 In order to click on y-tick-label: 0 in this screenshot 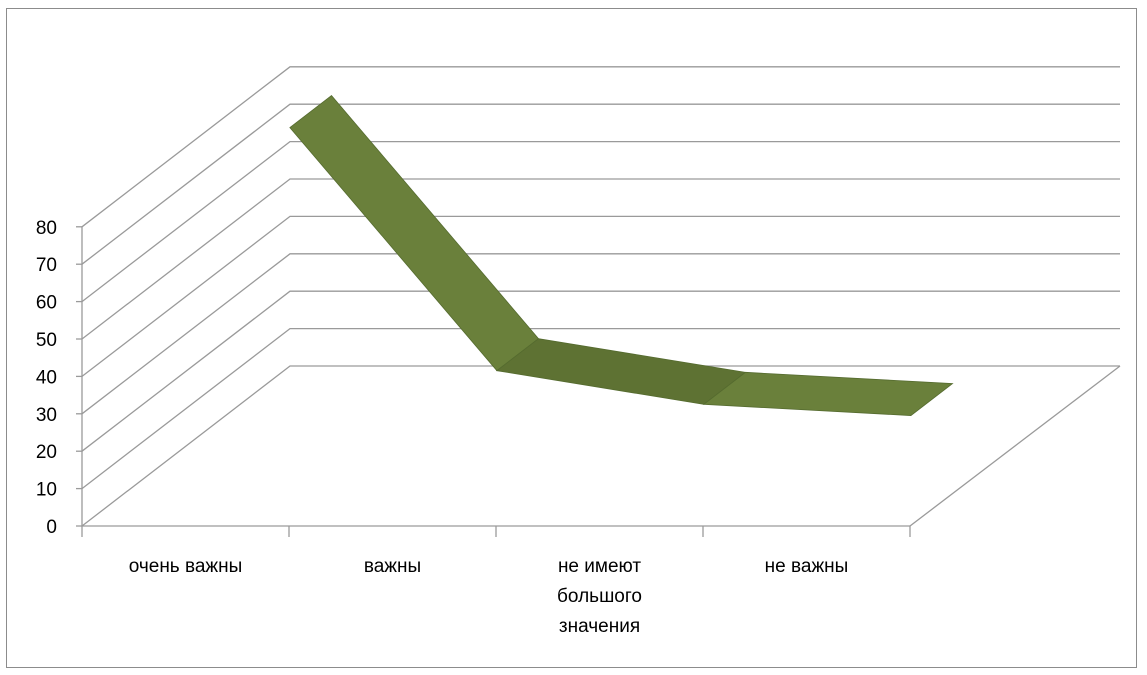, I will do `click(51, 527)`.